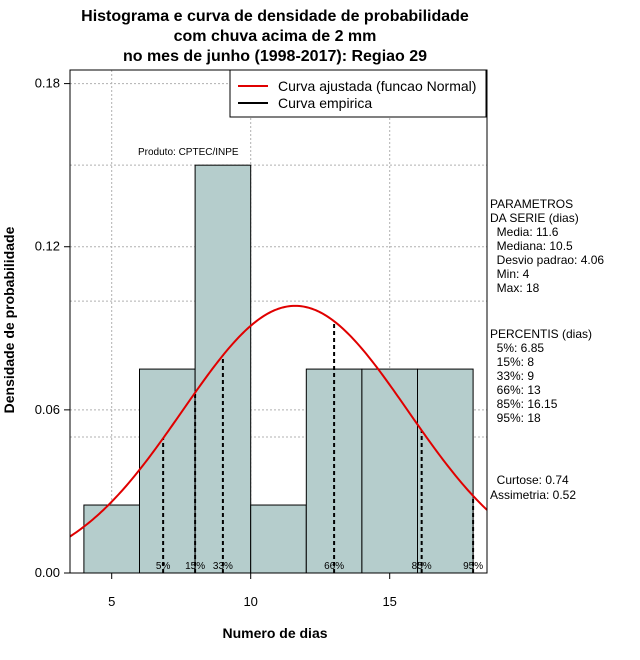 This screenshot has height=660, width=640. What do you see at coordinates (524, 404) in the screenshot?
I see `pctinfo-group-line-6: 85%: 16.15` at bounding box center [524, 404].